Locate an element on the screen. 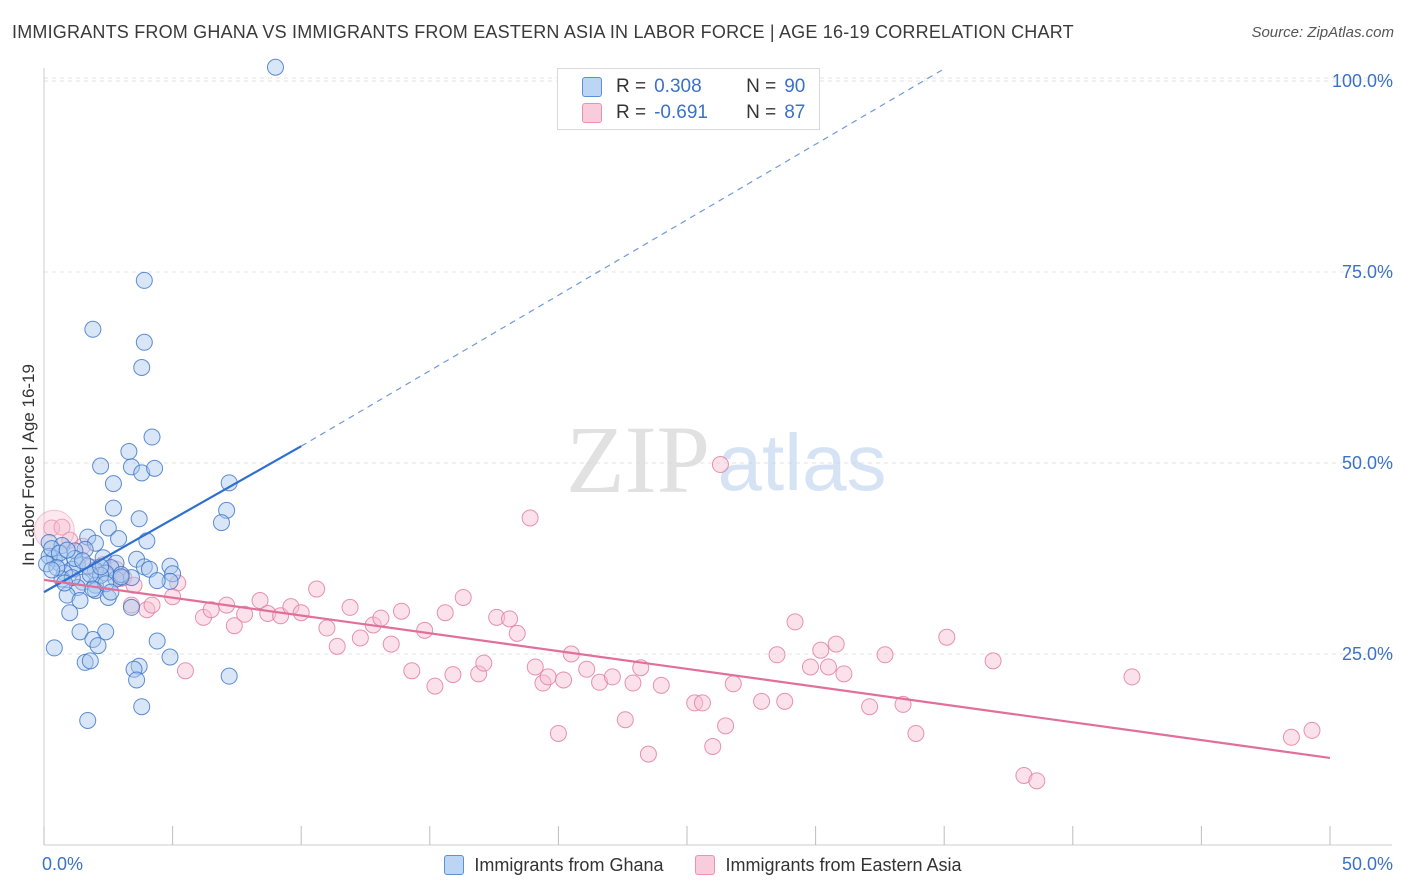 The width and height of the screenshot is (1406, 892). legend-item-eastern-asia: Immigrants from Eastern Asia is located at coordinates (828, 865).